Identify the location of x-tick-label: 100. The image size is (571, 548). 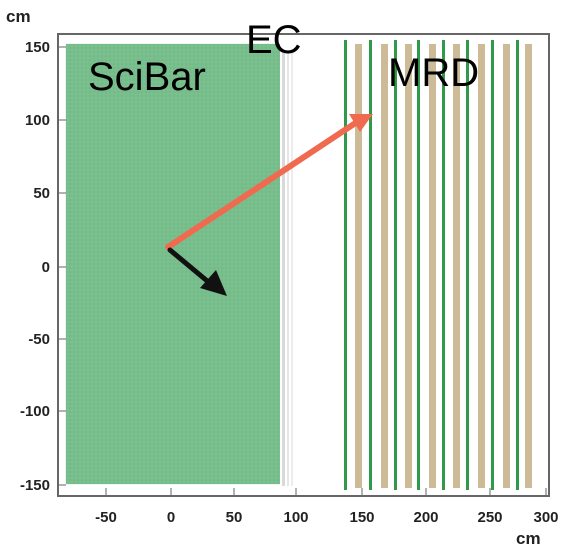
(295, 517).